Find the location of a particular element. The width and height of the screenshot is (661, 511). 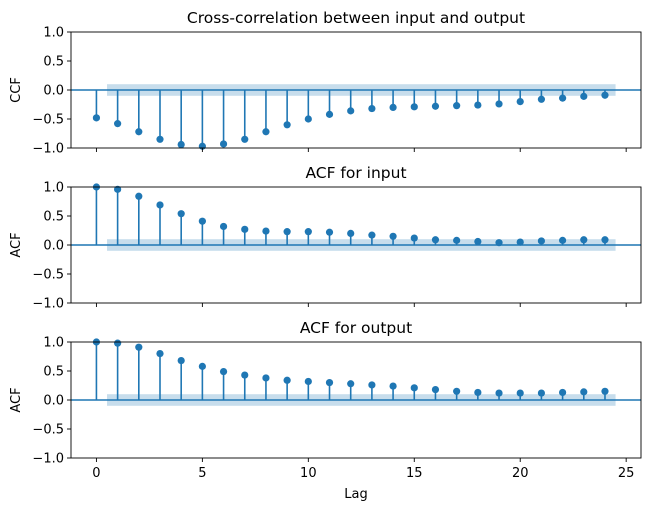

acf-input-panel-title: ACF for input is located at coordinates (355, 173).